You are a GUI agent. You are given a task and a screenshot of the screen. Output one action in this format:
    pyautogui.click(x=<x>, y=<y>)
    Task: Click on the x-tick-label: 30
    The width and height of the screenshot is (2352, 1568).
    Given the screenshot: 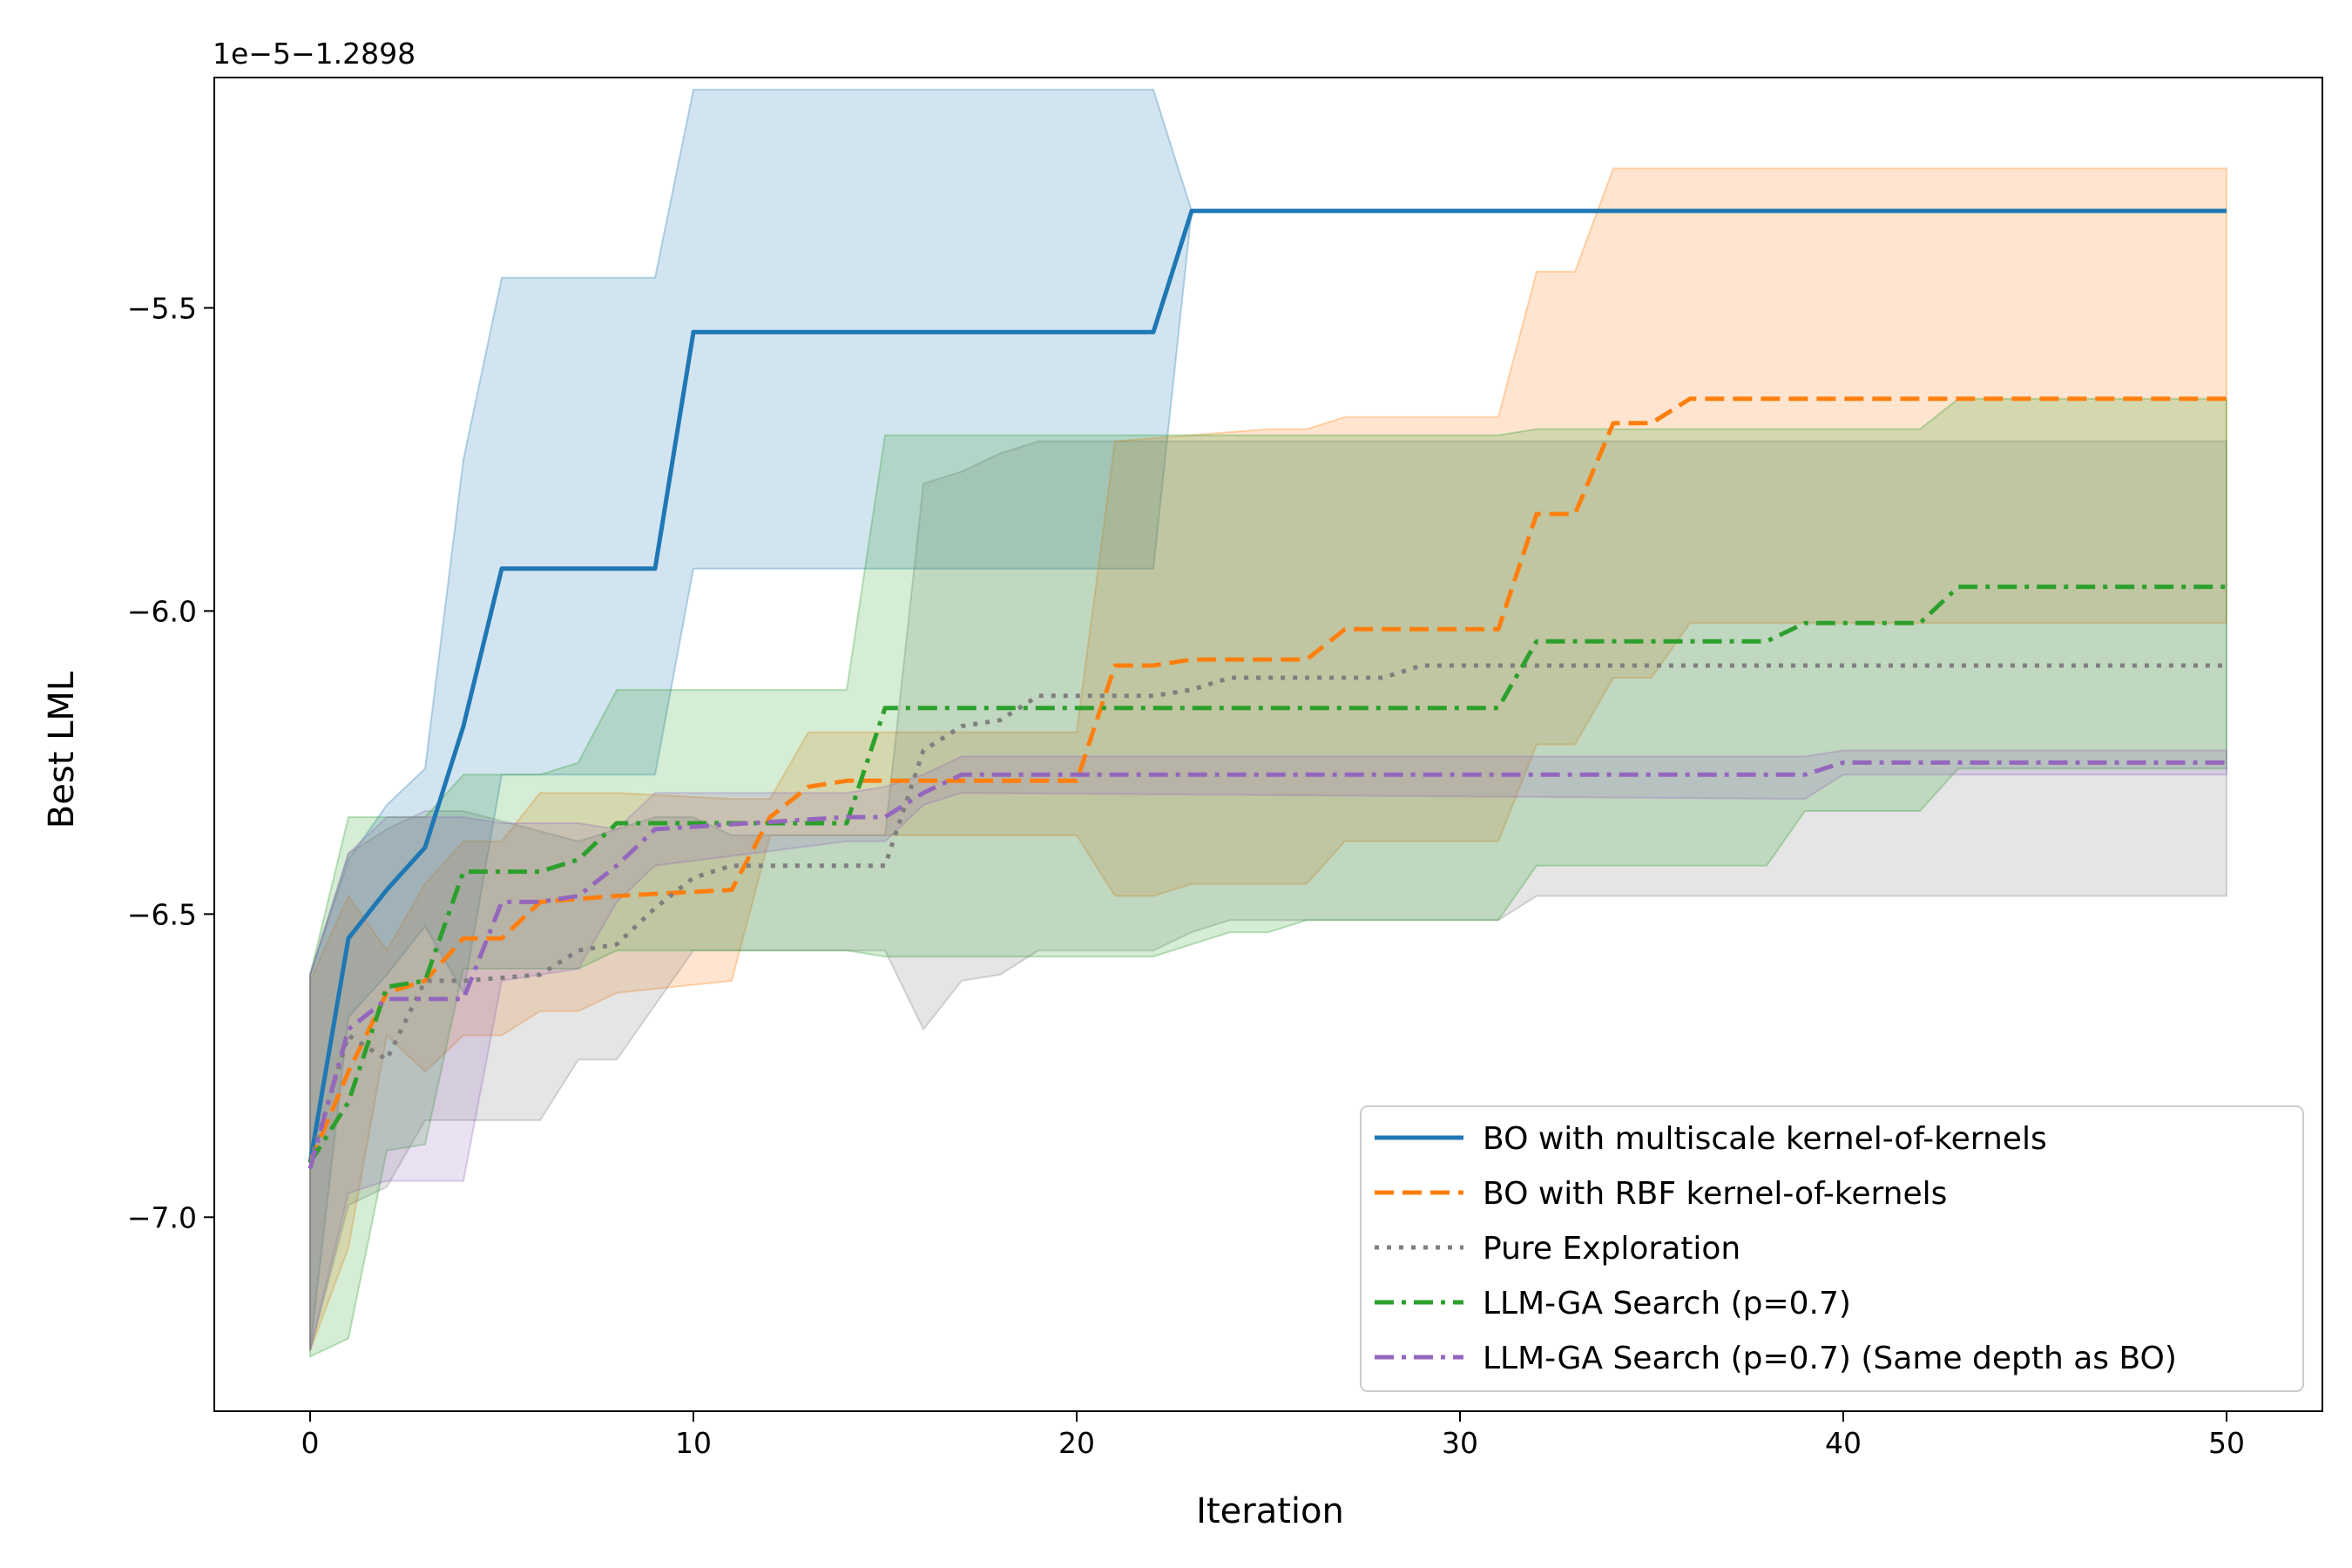 What is the action you would take?
    pyautogui.click(x=1460, y=1443)
    